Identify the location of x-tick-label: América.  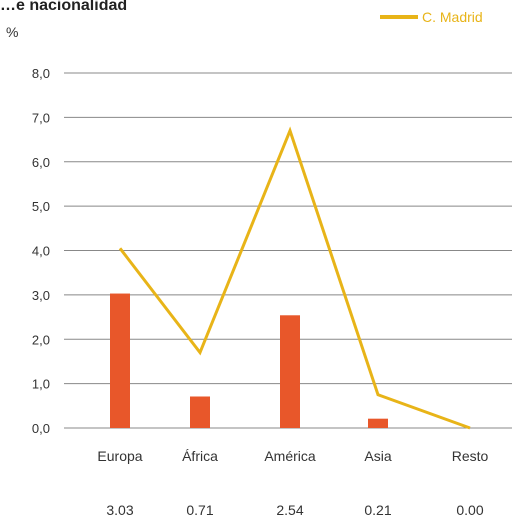
(290, 456).